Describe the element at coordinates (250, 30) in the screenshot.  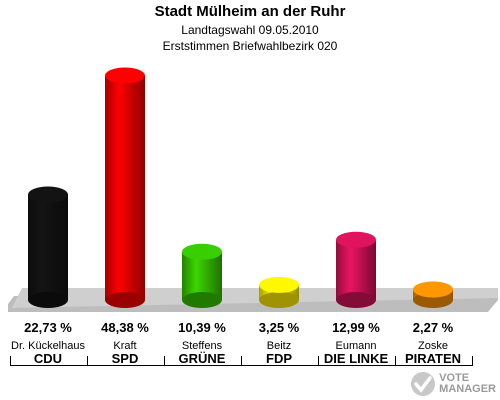
I see `chart-subtitle-election: Landtagswahl 09.05.2010` at that location.